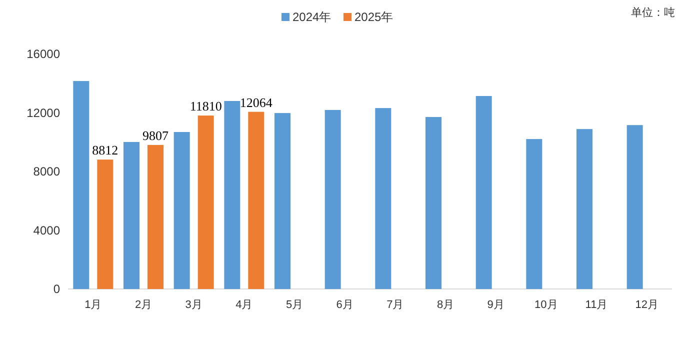  What do you see at coordinates (546, 305) in the screenshot?
I see `x-tick-label: 10月` at bounding box center [546, 305].